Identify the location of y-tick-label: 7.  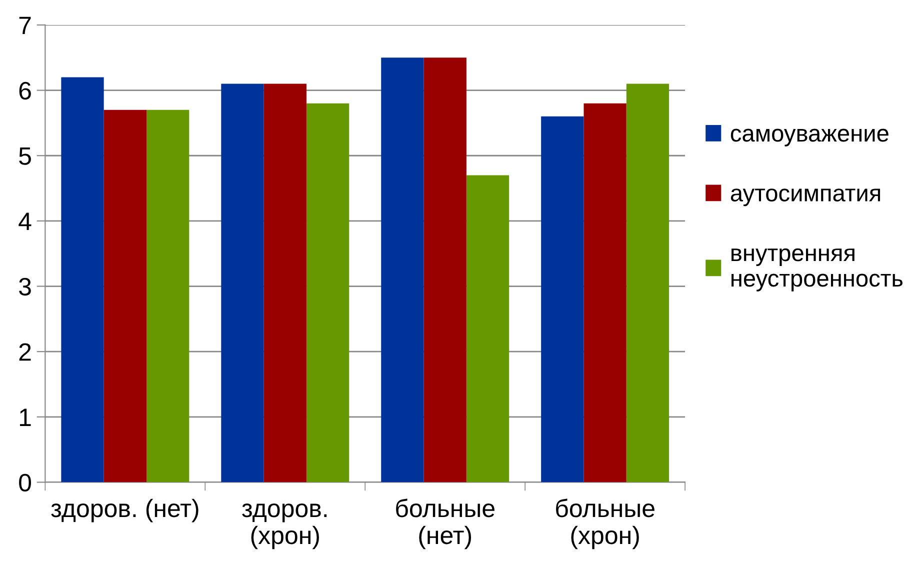
(25, 25).